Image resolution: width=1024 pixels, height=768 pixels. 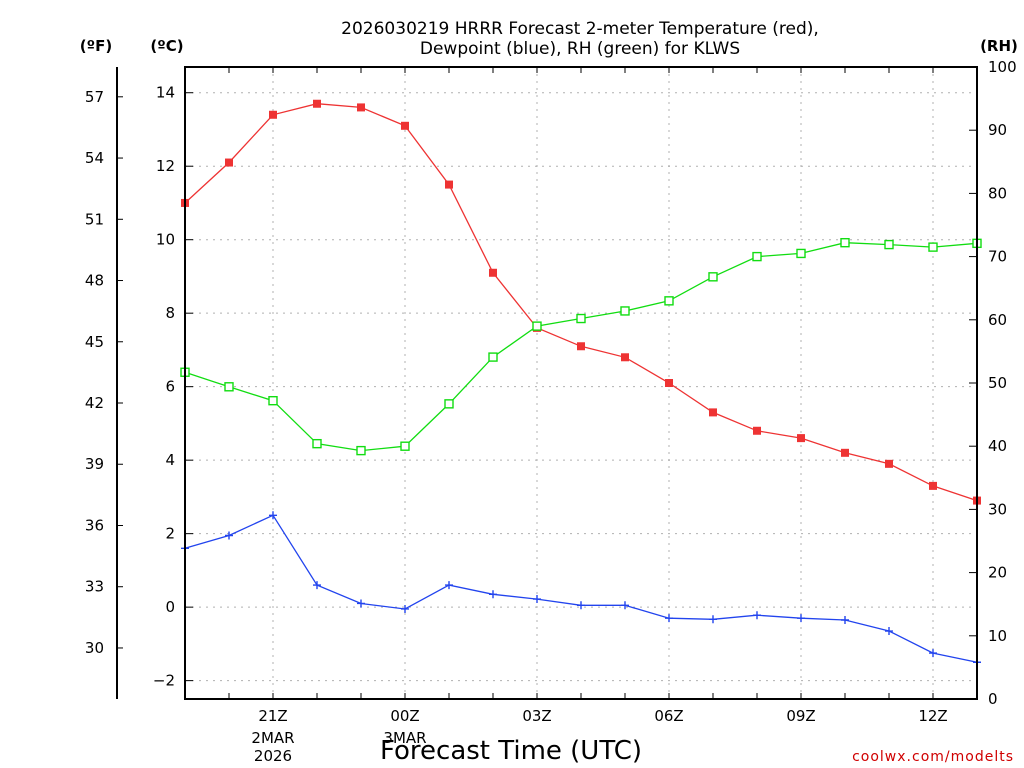 I want to click on x-tick-label: 03Z, so click(x=536, y=716).